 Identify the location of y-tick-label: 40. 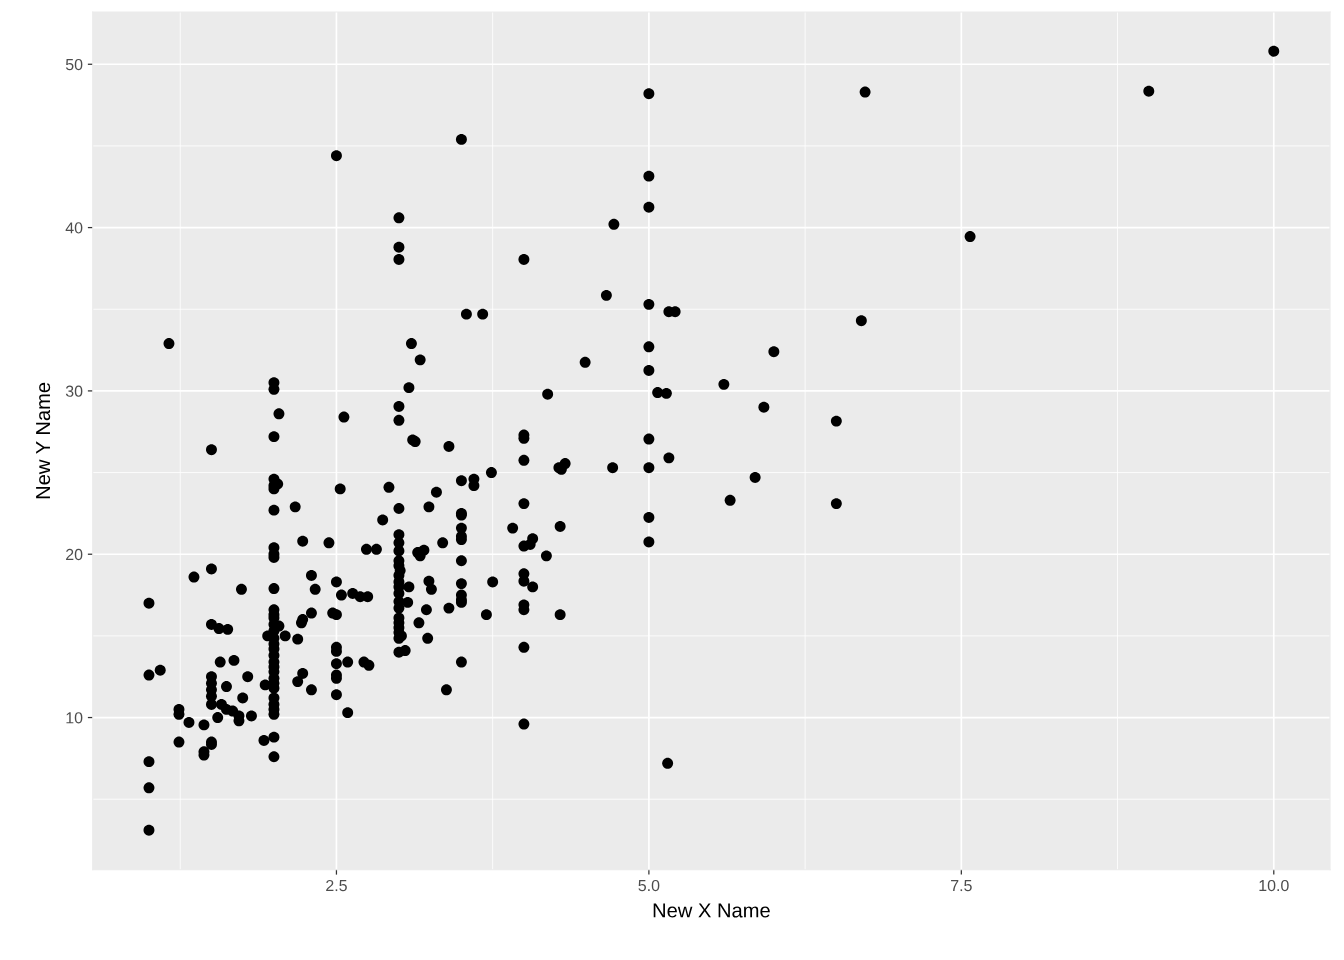
(74, 228).